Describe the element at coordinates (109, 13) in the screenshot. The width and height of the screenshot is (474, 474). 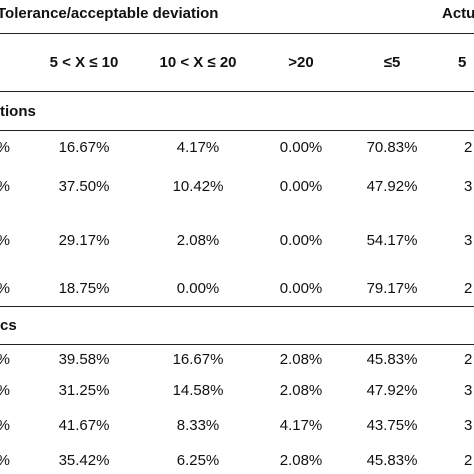
I see `group-header-tolerance: Tolerance/acceptable deviation` at that location.